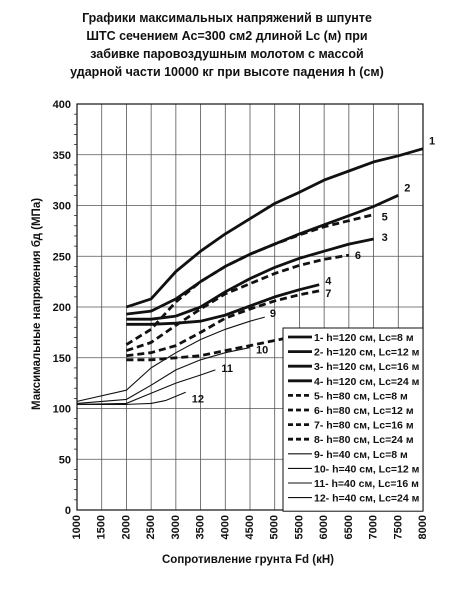 This screenshot has width=454, height=590. I want to click on y-tick-label: 350, so click(62, 156).